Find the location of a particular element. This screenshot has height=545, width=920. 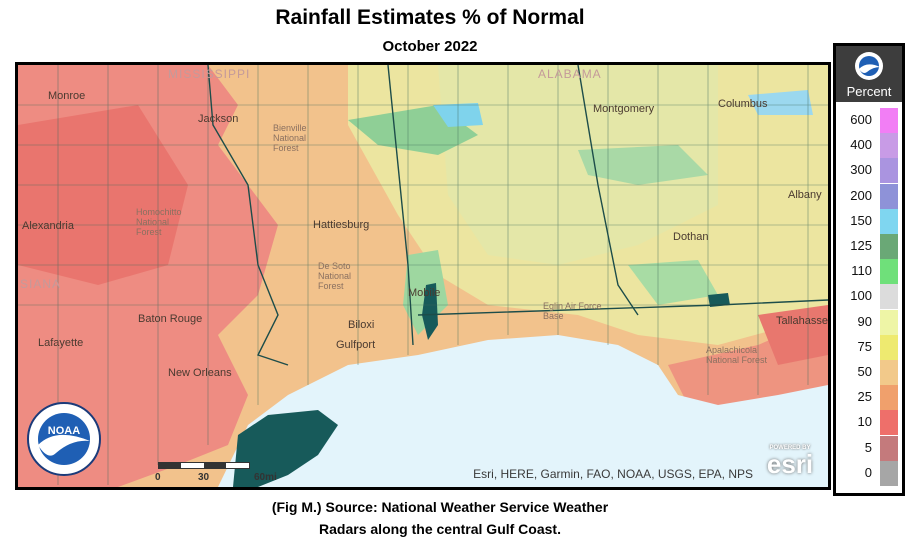

legend-entry: 600 is located at coordinates (869, 120).